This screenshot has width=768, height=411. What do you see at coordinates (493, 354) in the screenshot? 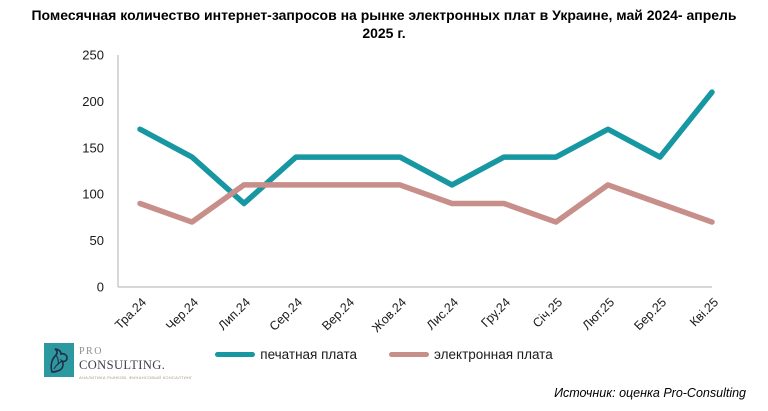
I see `legend-label: электронная плата` at bounding box center [493, 354].